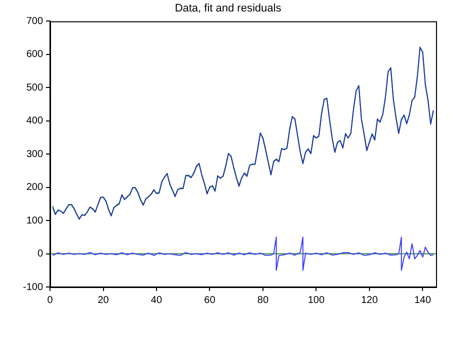 The height and width of the screenshot is (337, 450). I want to click on y-tick-label: 100, so click(35, 220).